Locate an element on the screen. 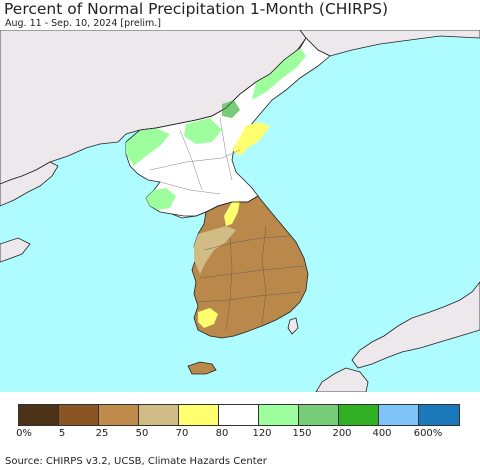  legend-tick-label: 200 is located at coordinates (342, 433).